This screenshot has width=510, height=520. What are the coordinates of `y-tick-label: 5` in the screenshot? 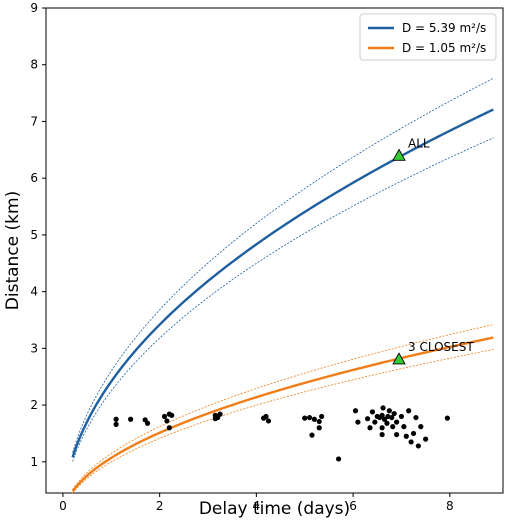 It's located at (34, 235).